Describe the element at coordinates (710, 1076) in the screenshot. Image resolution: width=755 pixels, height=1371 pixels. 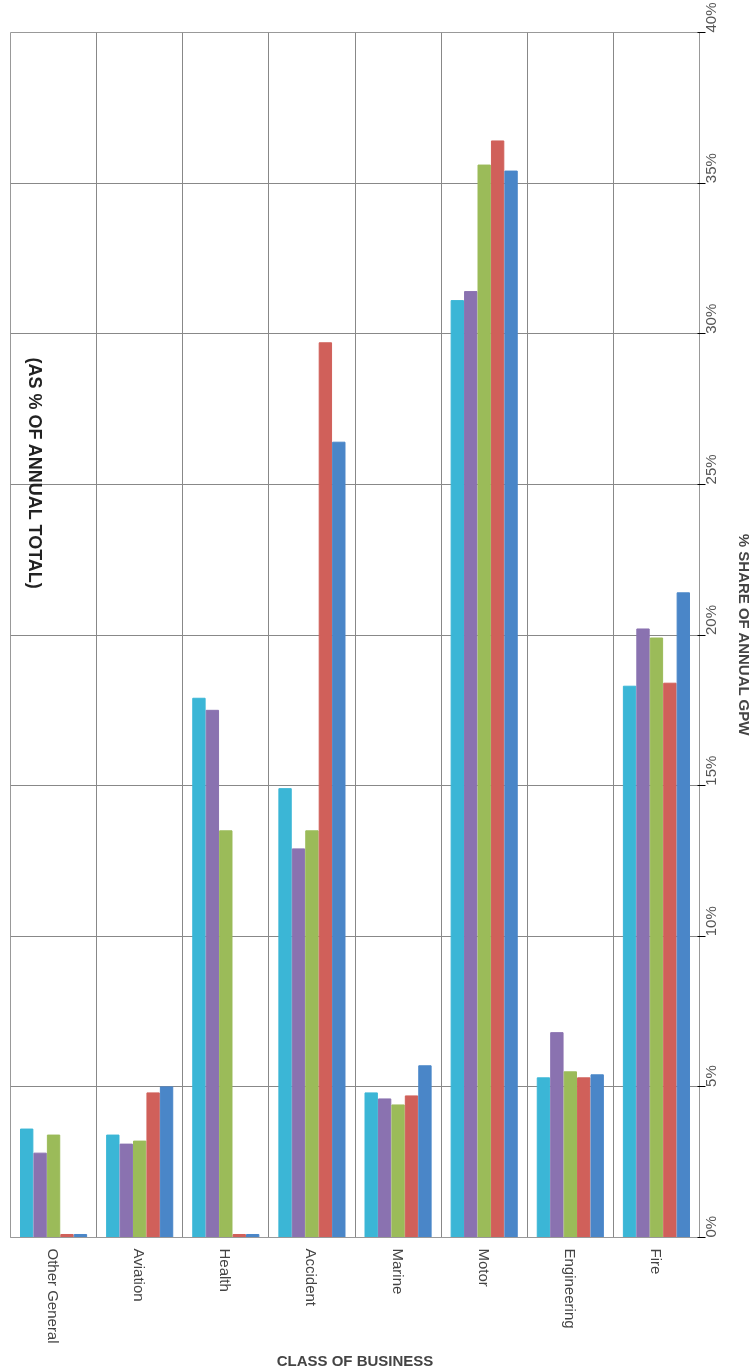
I see `y-tick-label: 5%` at that location.